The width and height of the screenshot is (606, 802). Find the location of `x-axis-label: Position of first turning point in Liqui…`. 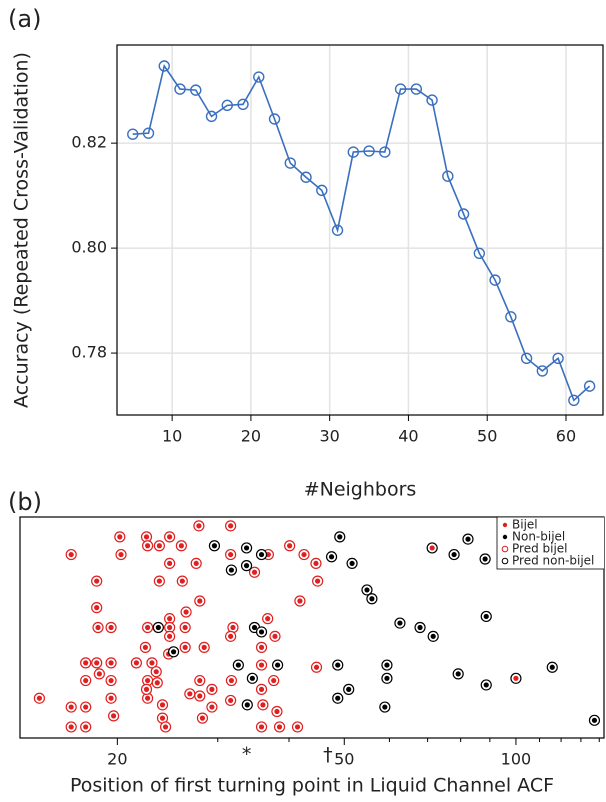

x-axis-label: Position of first turning point in Liqui… is located at coordinates (312, 786).